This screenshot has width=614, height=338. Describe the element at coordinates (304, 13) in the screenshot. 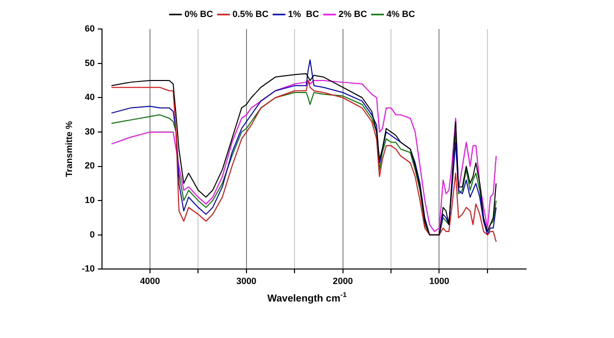

I see `legend-label: 1% BC` at that location.